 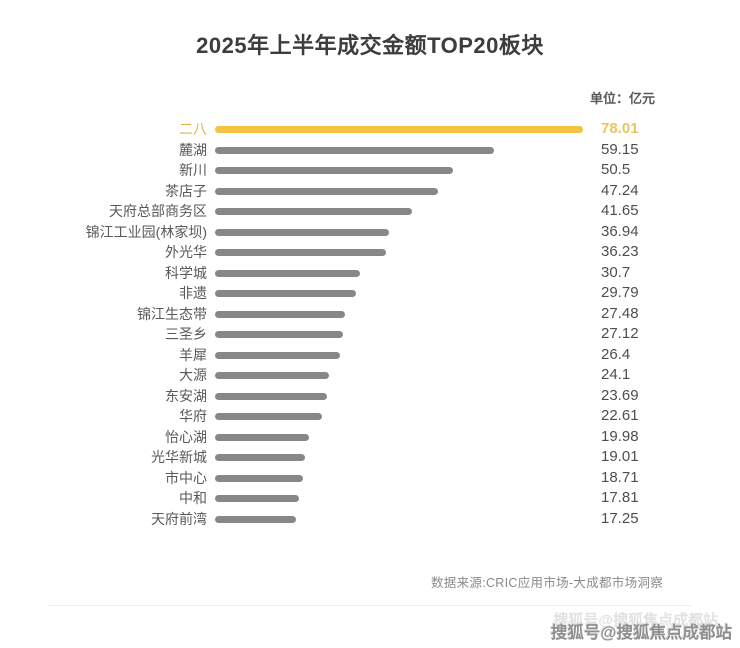 I want to click on category-label: 外光华, so click(x=186, y=252).